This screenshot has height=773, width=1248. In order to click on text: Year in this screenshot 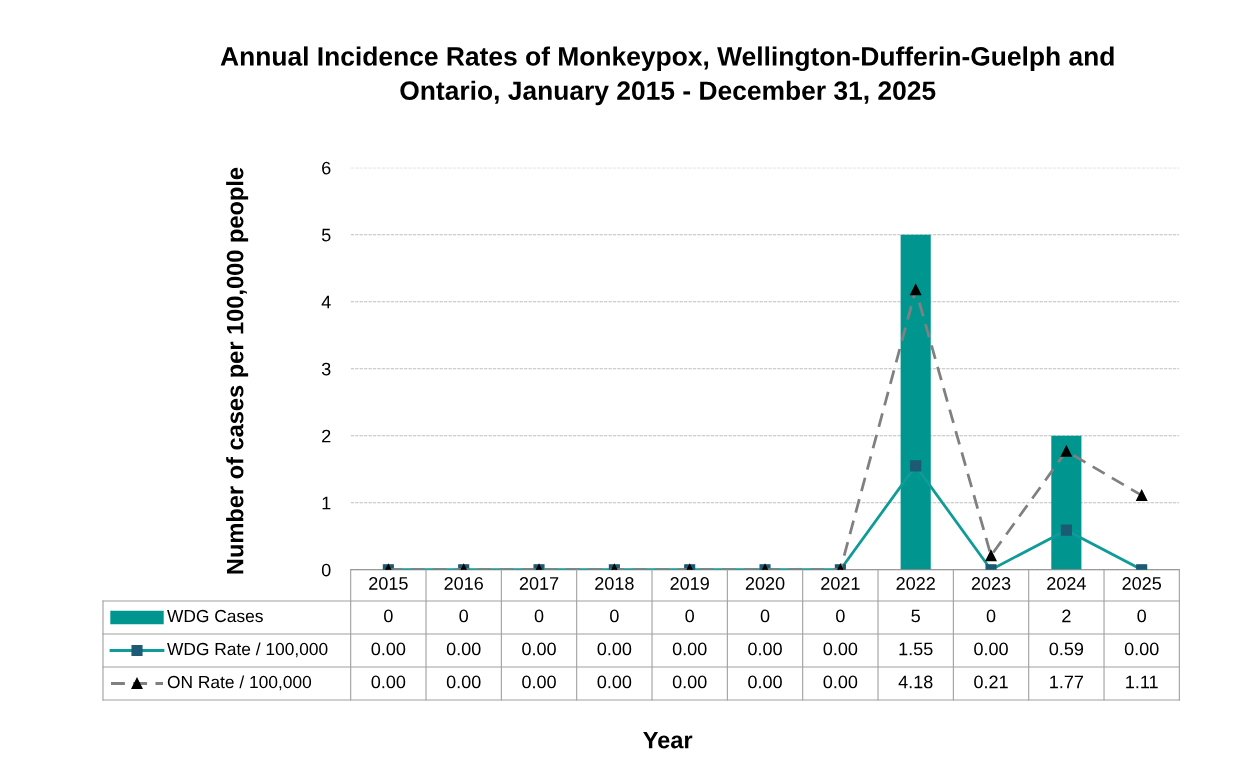, I will do `click(668, 740)`.